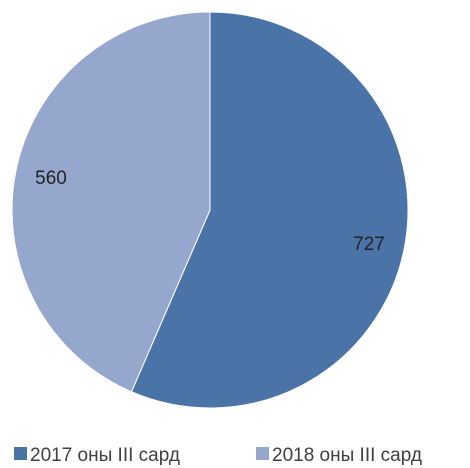 The height and width of the screenshot is (468, 470). Describe the element at coordinates (347, 455) in the screenshot. I see `legend-label-2018: 2018 оны III сард` at that location.